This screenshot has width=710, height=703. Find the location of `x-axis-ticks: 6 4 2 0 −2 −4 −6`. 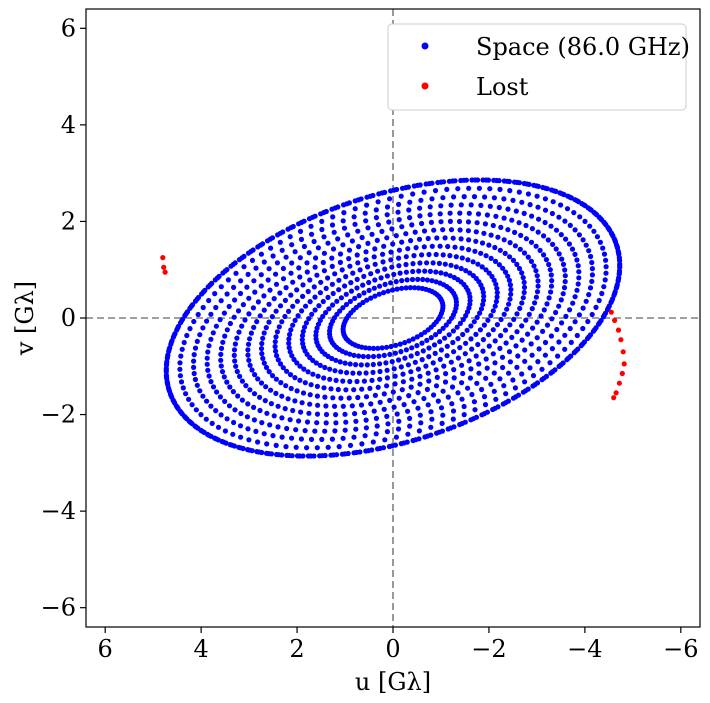

x-axis-ticks: 6 4 2 0 −2 −4 −6 is located at coordinates (398, 645).